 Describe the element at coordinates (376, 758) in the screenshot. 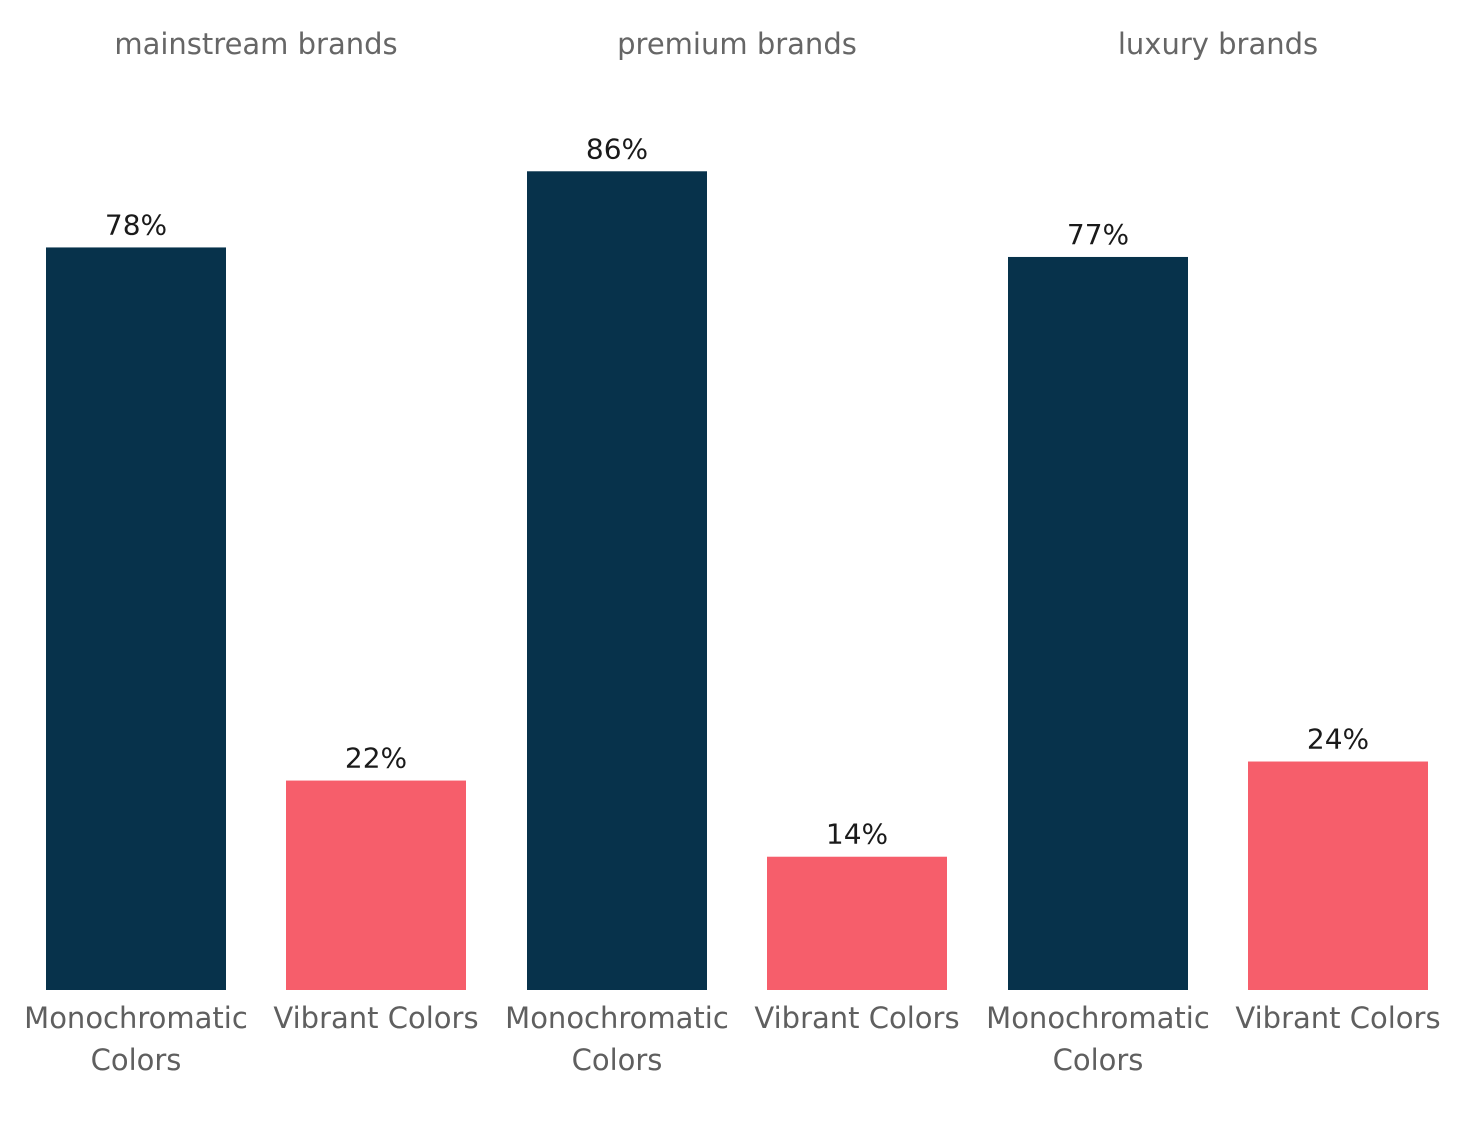

I see `data-label: 22%` at that location.